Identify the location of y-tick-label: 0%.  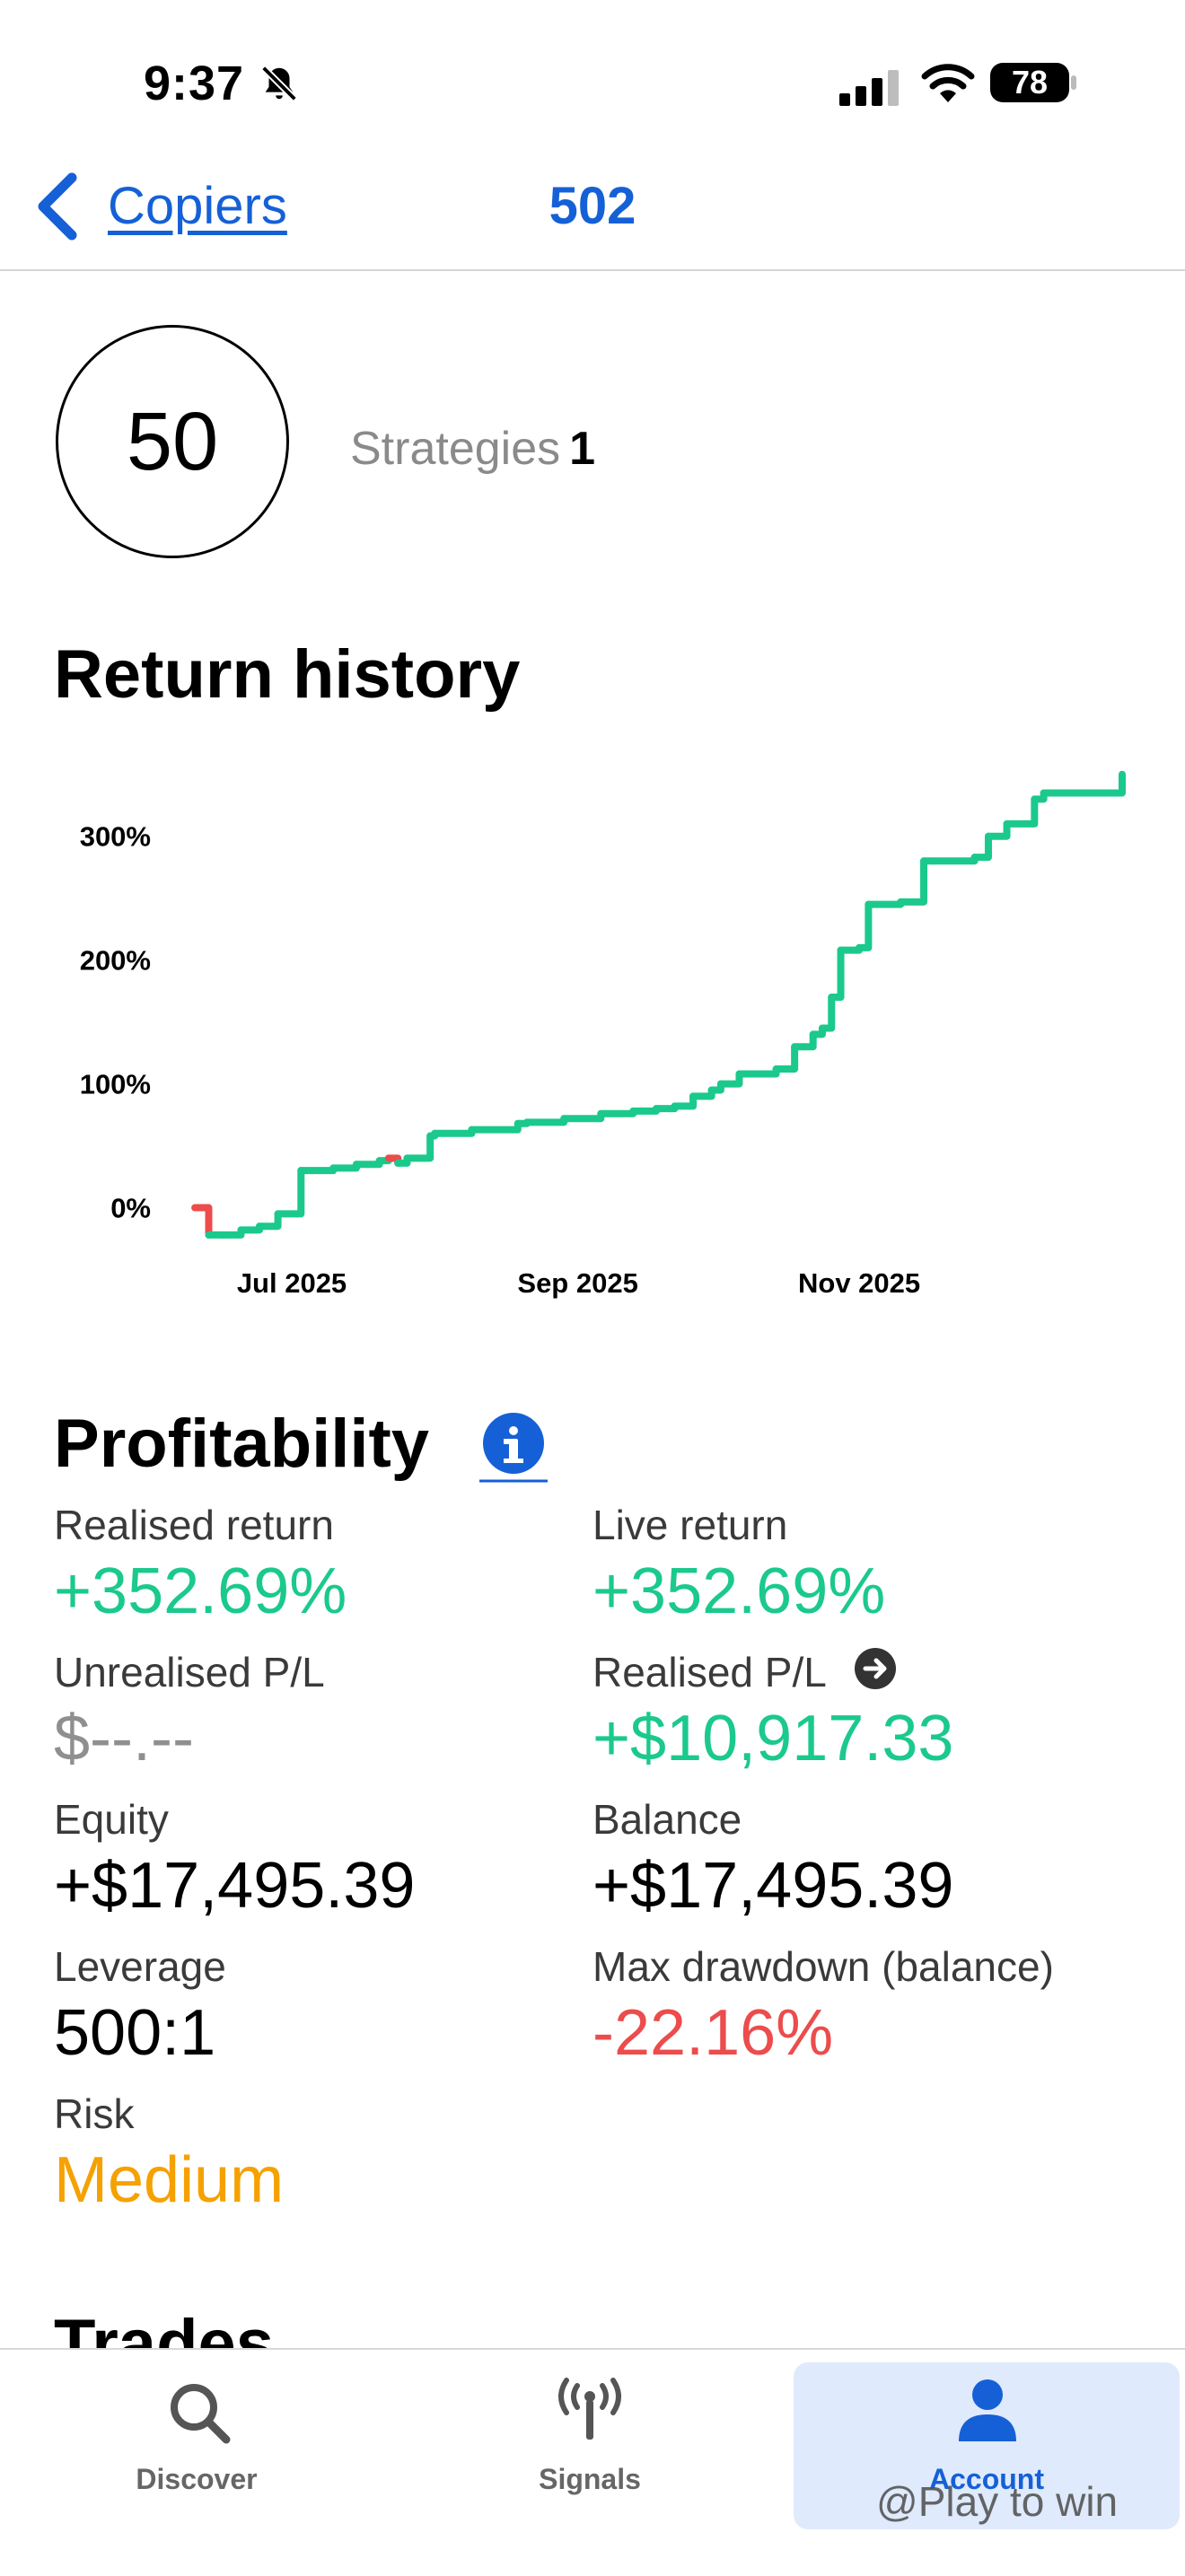
(130, 1208).